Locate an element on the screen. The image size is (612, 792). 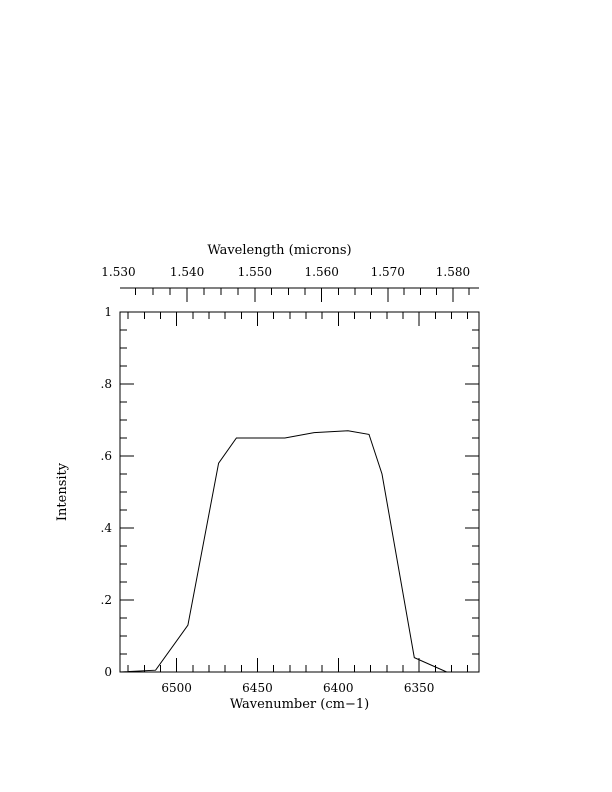
top-tick-label: 1.580 is located at coordinates (453, 272).